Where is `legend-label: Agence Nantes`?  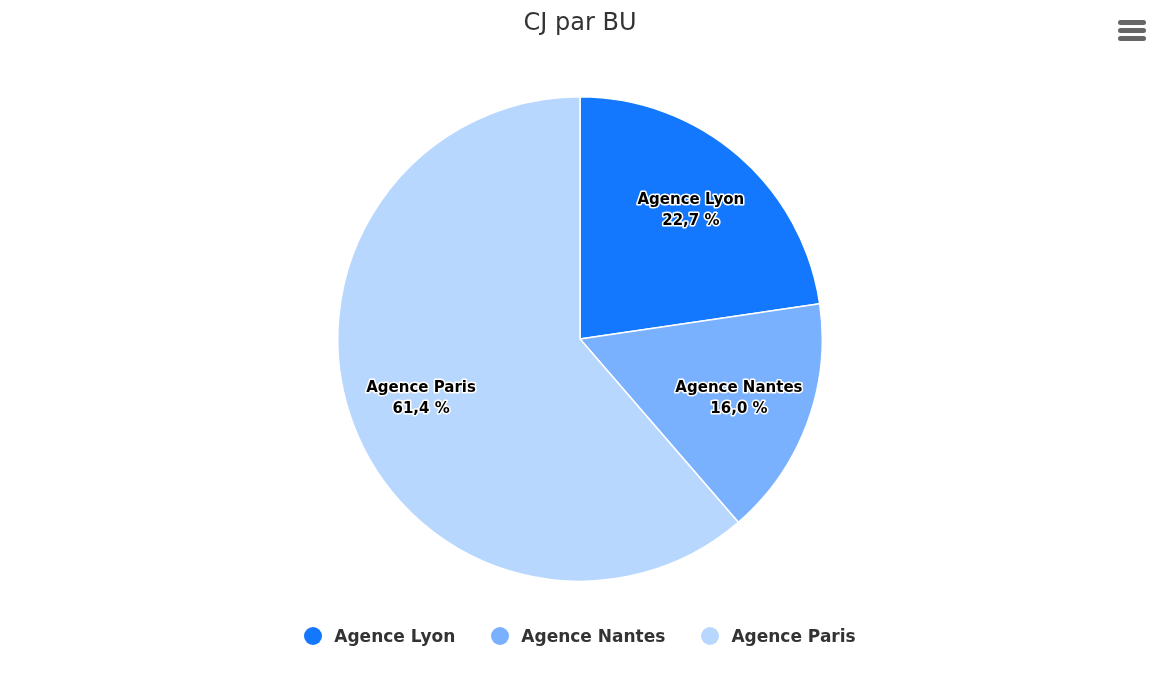
legend-label: Agence Nantes is located at coordinates (593, 636).